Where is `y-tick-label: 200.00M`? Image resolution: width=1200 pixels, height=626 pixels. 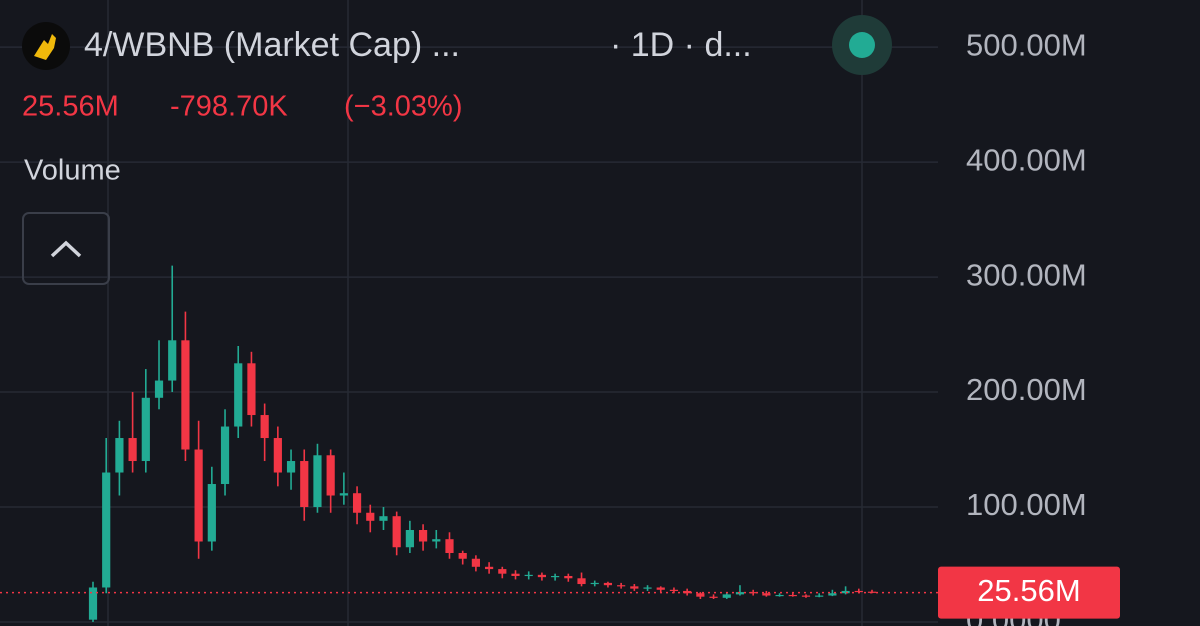
y-tick-label: 200.00M is located at coordinates (1026, 389).